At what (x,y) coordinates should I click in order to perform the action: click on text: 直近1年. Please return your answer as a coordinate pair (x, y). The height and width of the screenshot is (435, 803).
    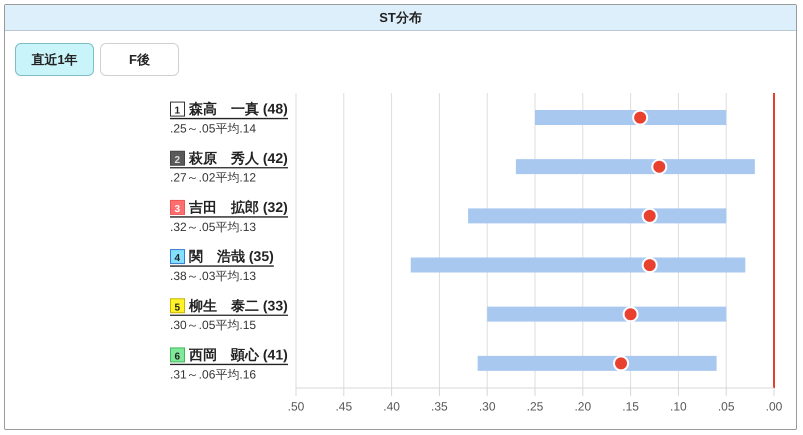
    Looking at the image, I should click on (54, 59).